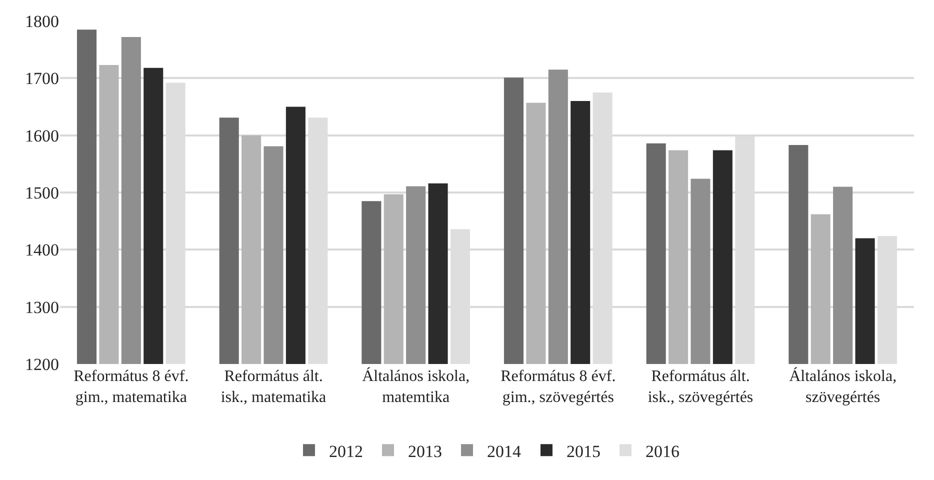 The width and height of the screenshot is (934, 480). I want to click on legend-label: 2016, so click(663, 451).